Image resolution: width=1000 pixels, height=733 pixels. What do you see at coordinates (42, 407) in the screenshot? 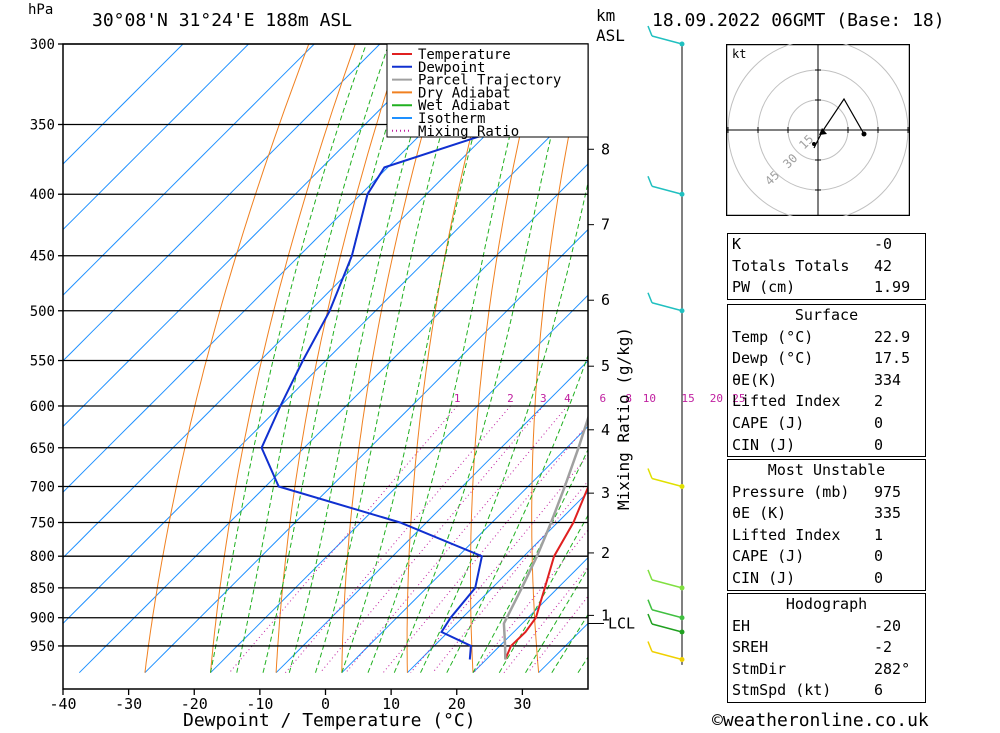
I see `pressure-tick-label: 600` at bounding box center [42, 407].